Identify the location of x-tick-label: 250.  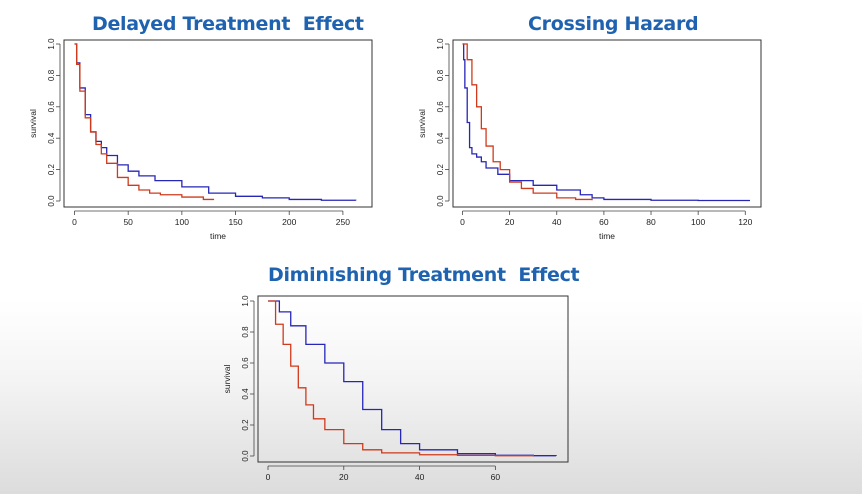
(343, 222).